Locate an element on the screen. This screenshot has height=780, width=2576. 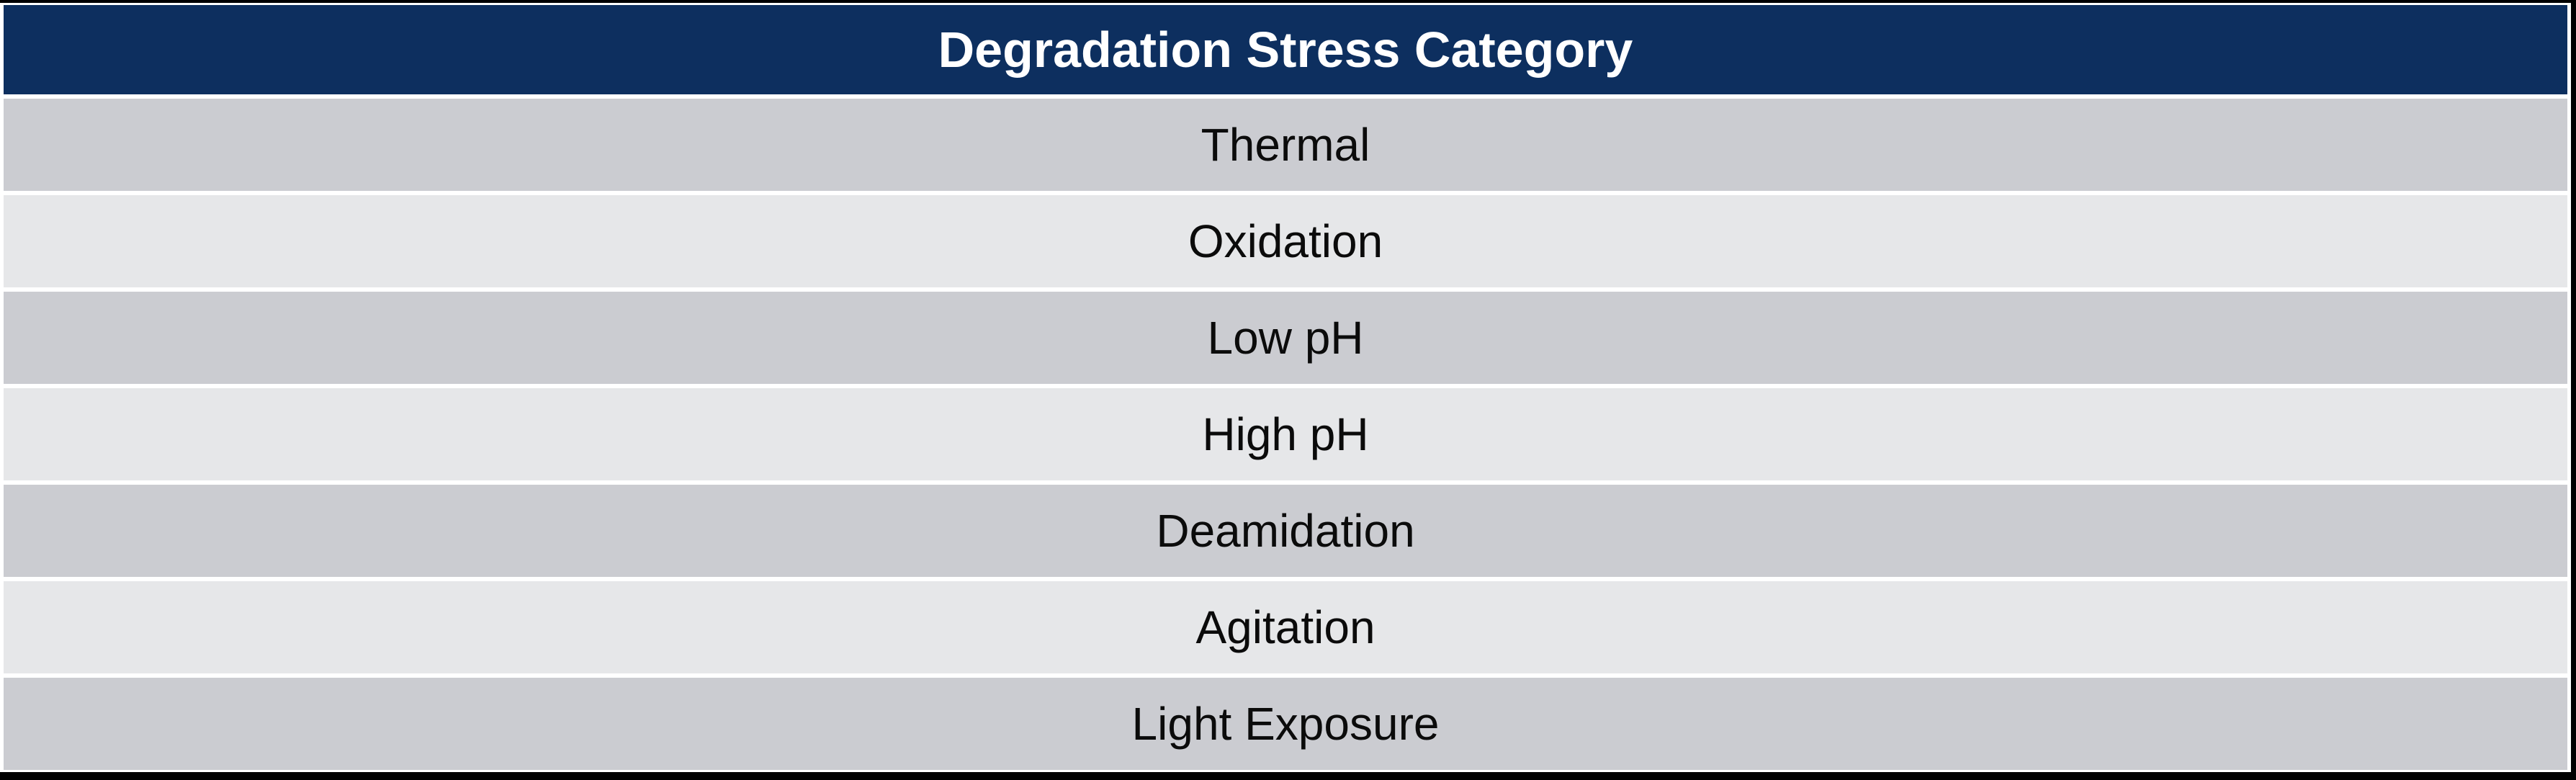
table-header-title: Degradation Stress Category is located at coordinates (1285, 50).